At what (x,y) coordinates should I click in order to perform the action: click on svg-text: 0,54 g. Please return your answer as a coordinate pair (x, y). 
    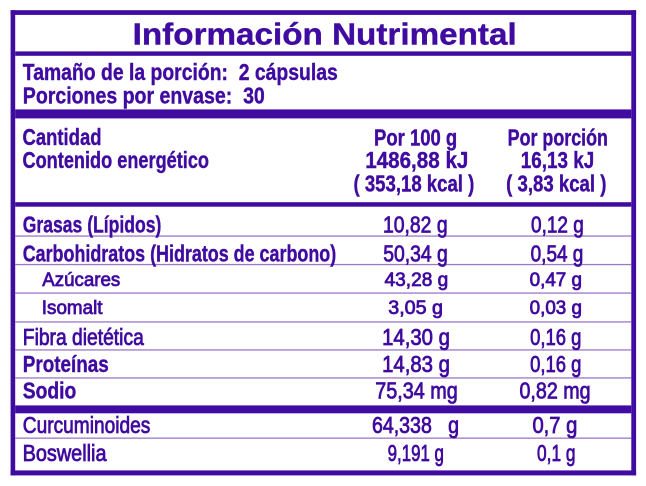
    Looking at the image, I should click on (557, 254).